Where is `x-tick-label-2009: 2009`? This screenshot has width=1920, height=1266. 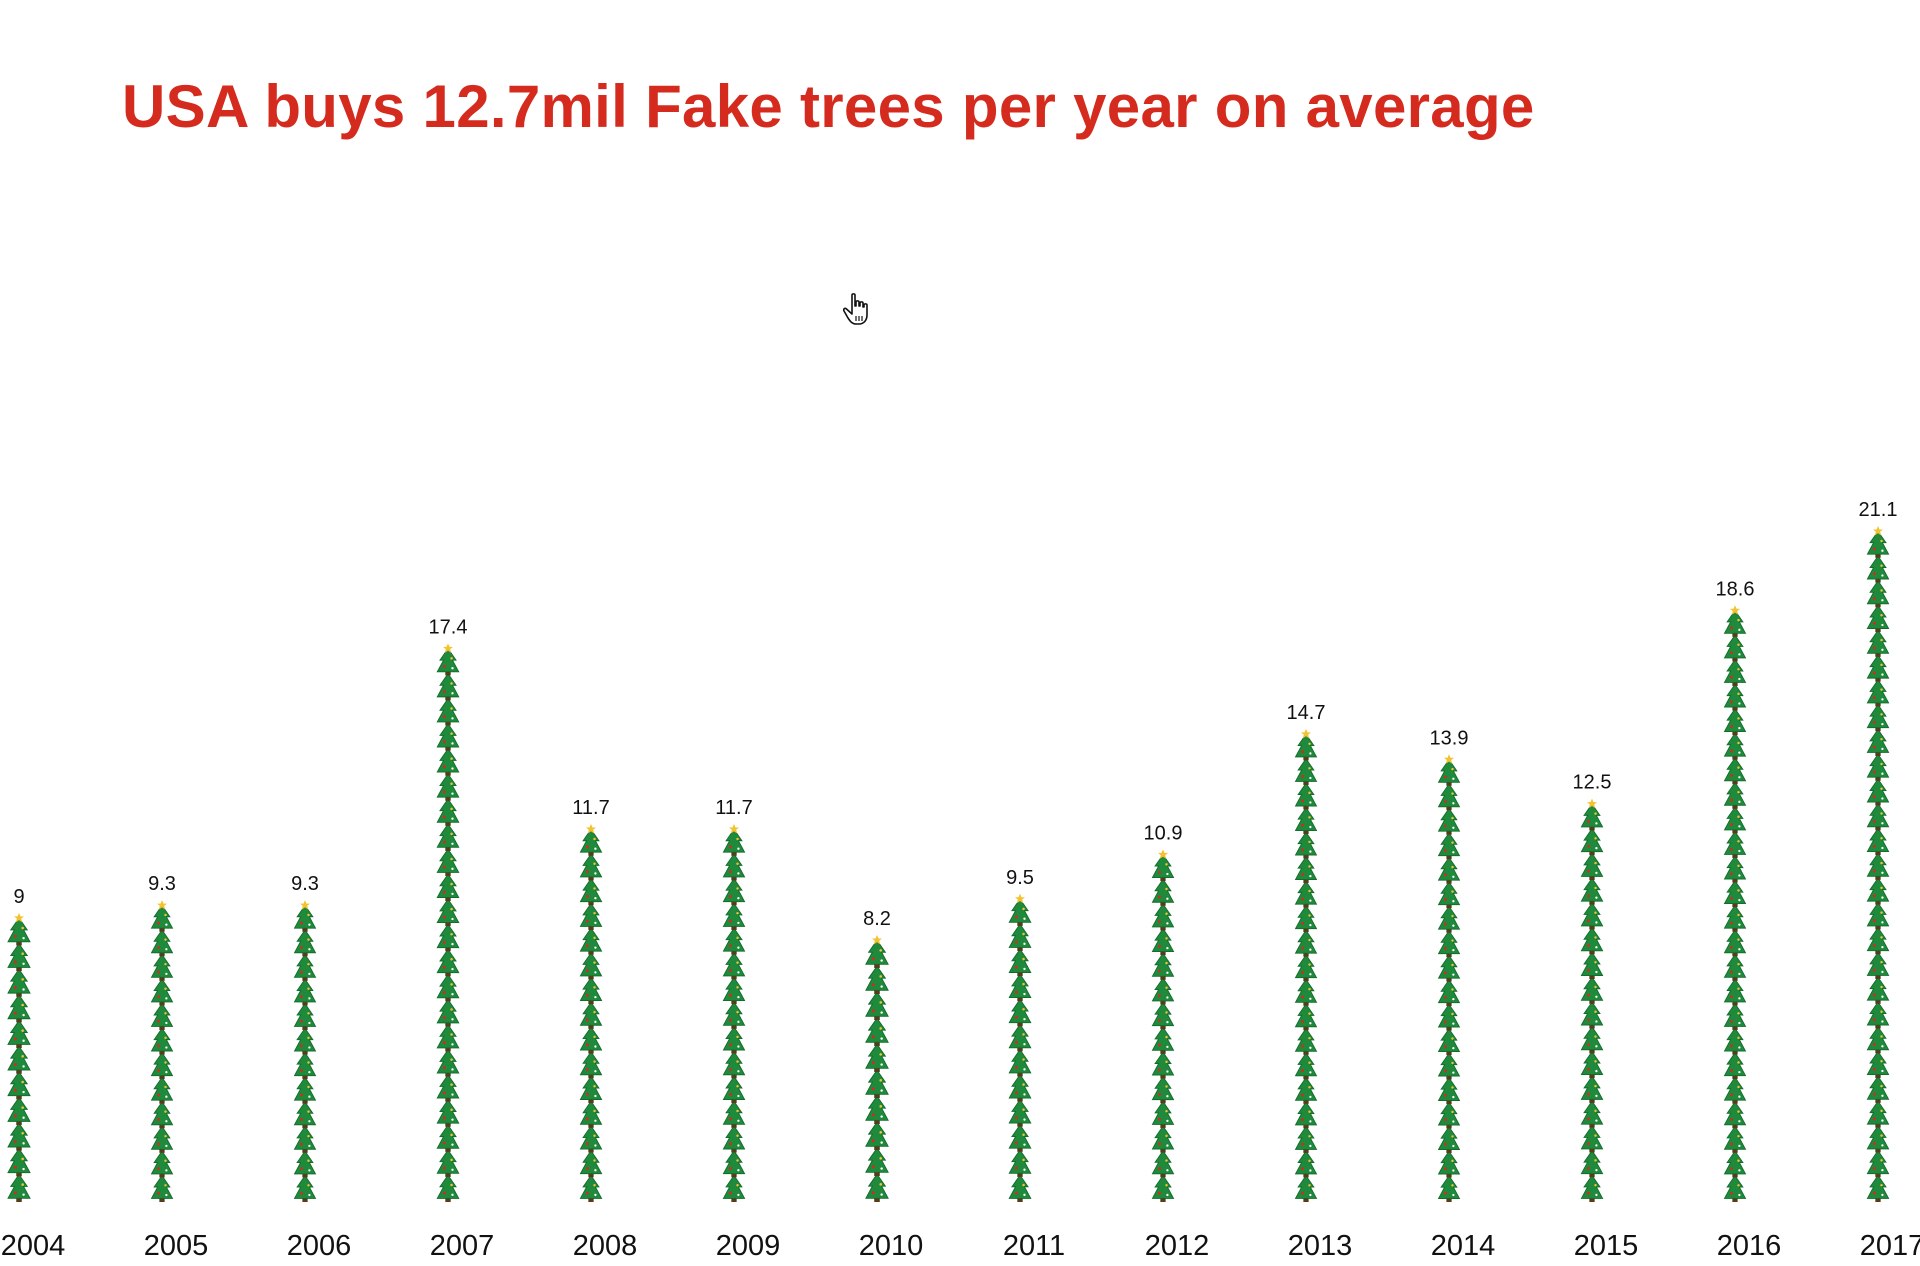 x-tick-label-2009: 2009 is located at coordinates (748, 1246).